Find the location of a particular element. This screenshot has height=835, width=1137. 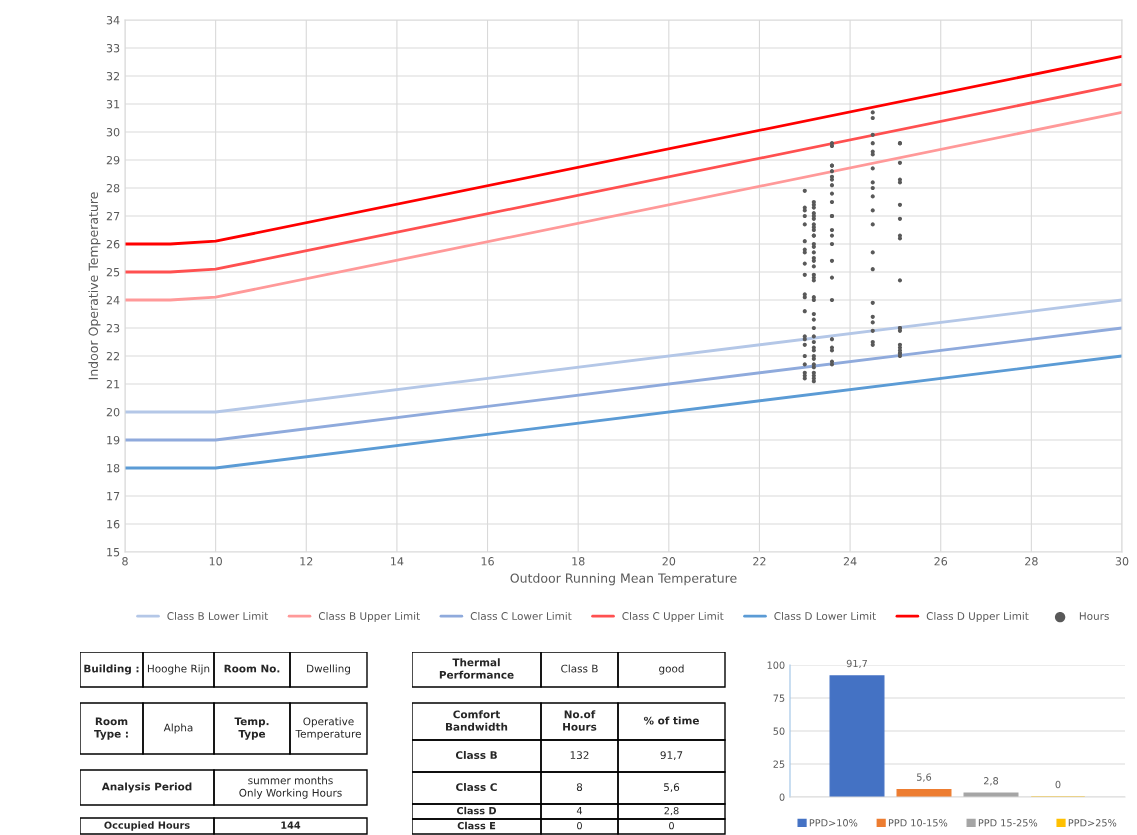

text: 8 is located at coordinates (579, 787).